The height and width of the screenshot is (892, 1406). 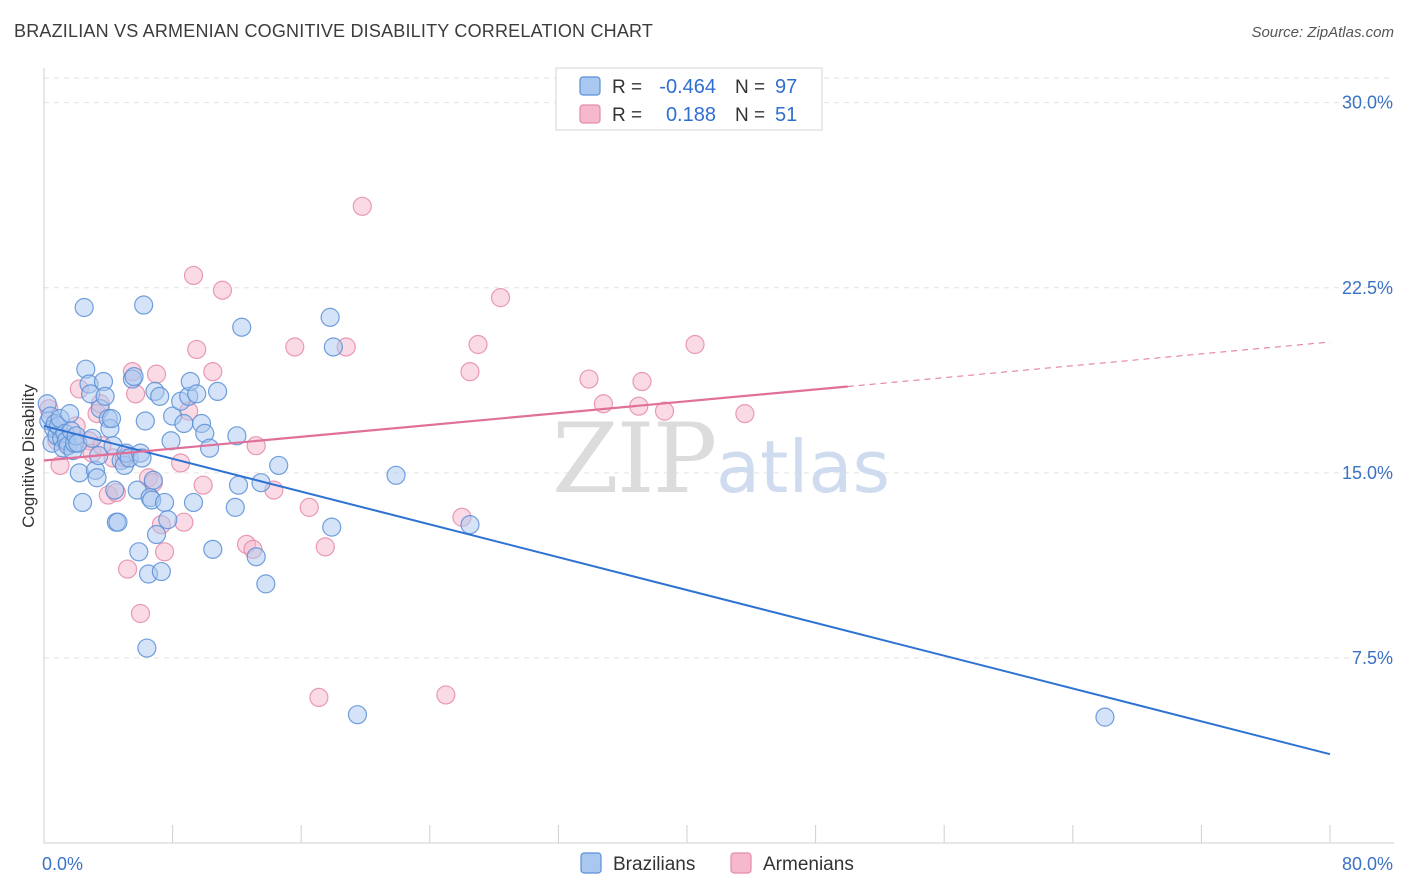 I want to click on y-tick-label: 30.0%, so click(x=1367, y=103).